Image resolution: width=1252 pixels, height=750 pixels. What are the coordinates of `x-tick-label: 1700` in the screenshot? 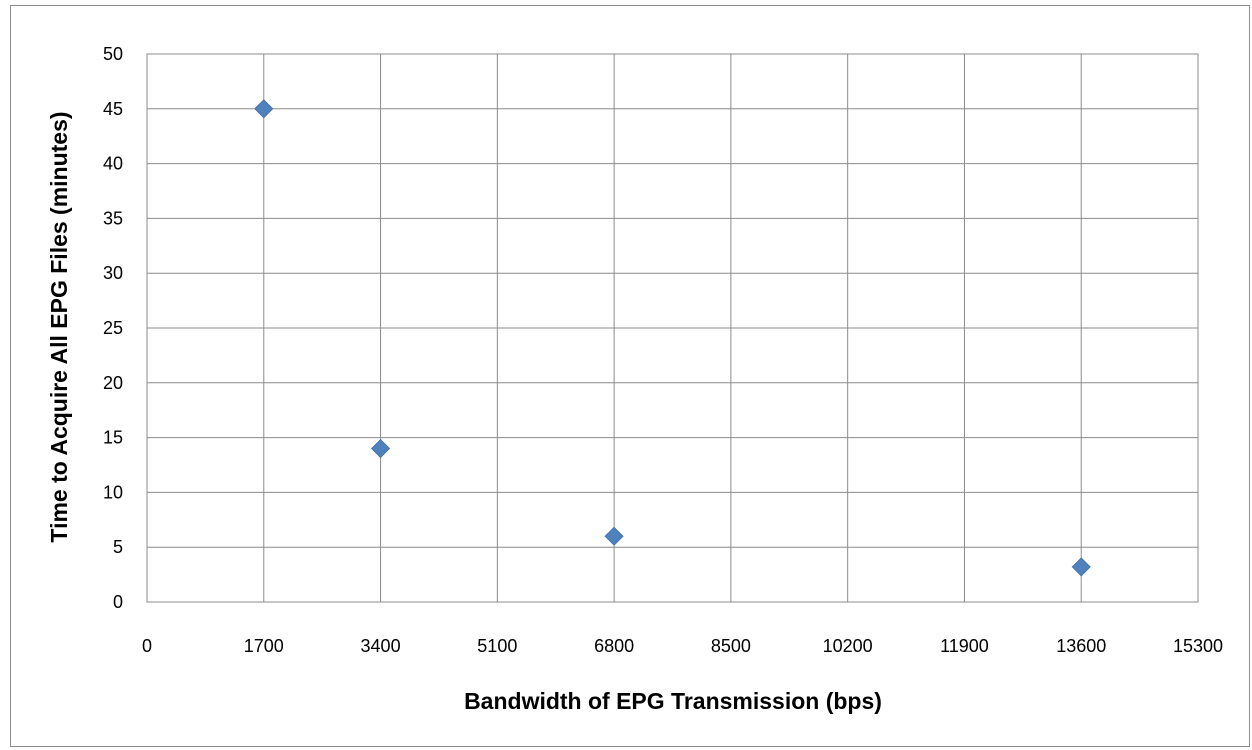 It's located at (264, 646).